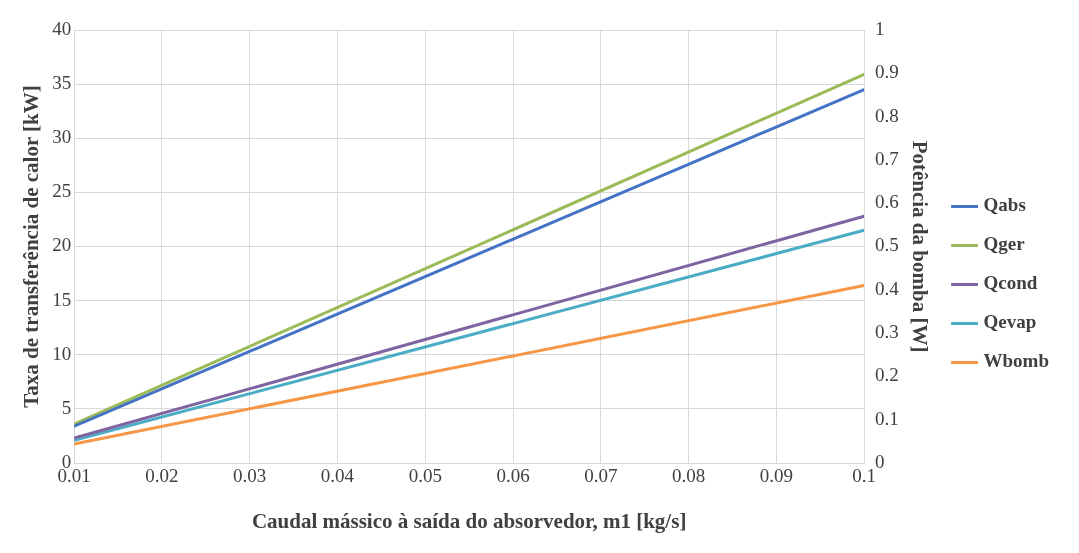  What do you see at coordinates (162, 476) in the screenshot?
I see `x-tick-label: 0.02` at bounding box center [162, 476].